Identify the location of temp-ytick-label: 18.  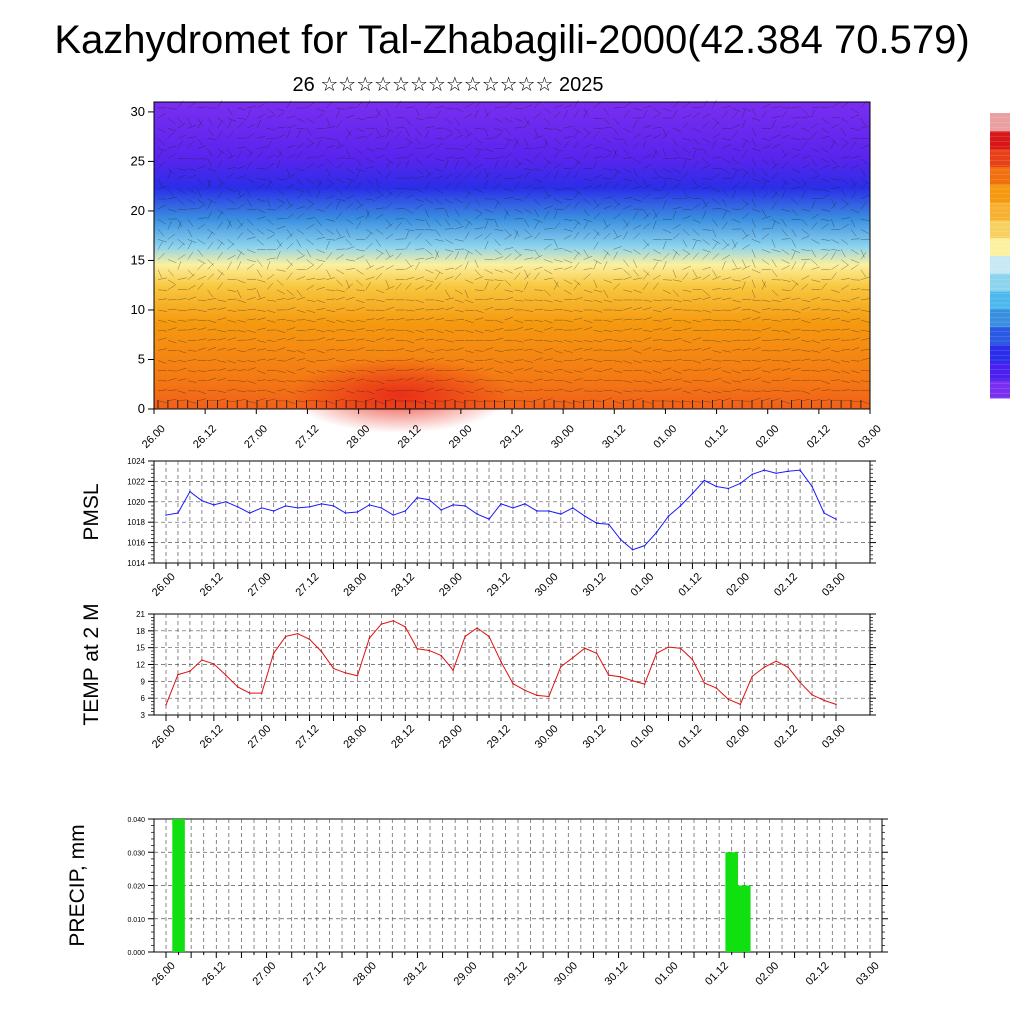
(140, 631).